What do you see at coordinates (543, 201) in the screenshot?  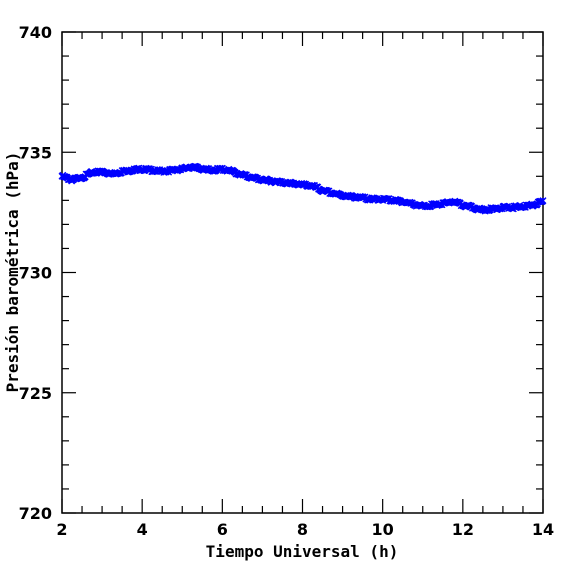 I see `data-point` at bounding box center [543, 201].